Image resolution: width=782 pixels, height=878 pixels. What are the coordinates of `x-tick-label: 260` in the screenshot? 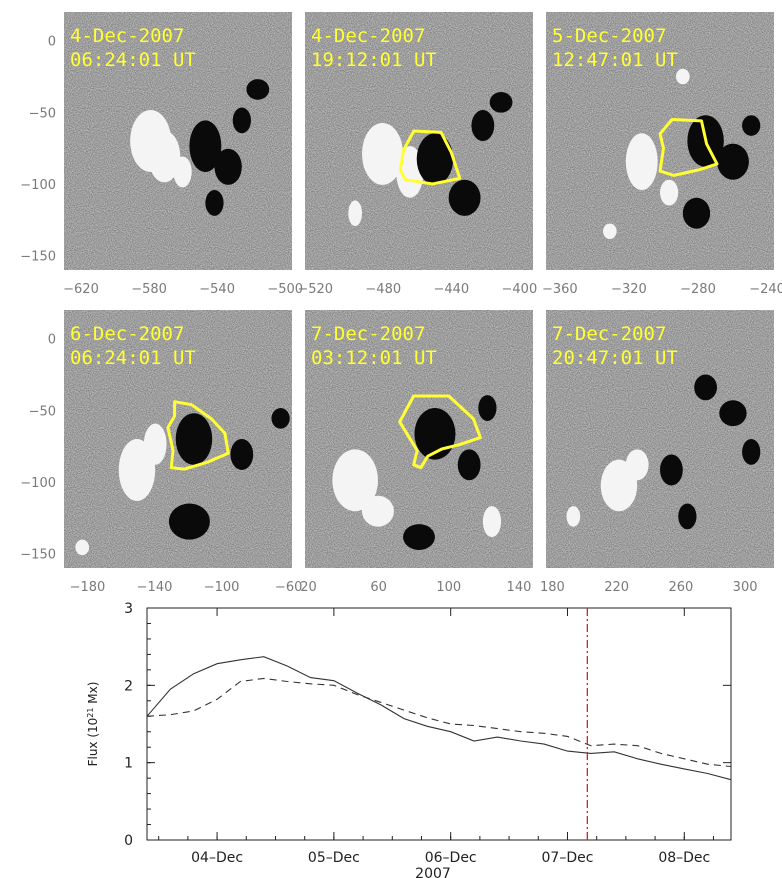 It's located at (680, 587).